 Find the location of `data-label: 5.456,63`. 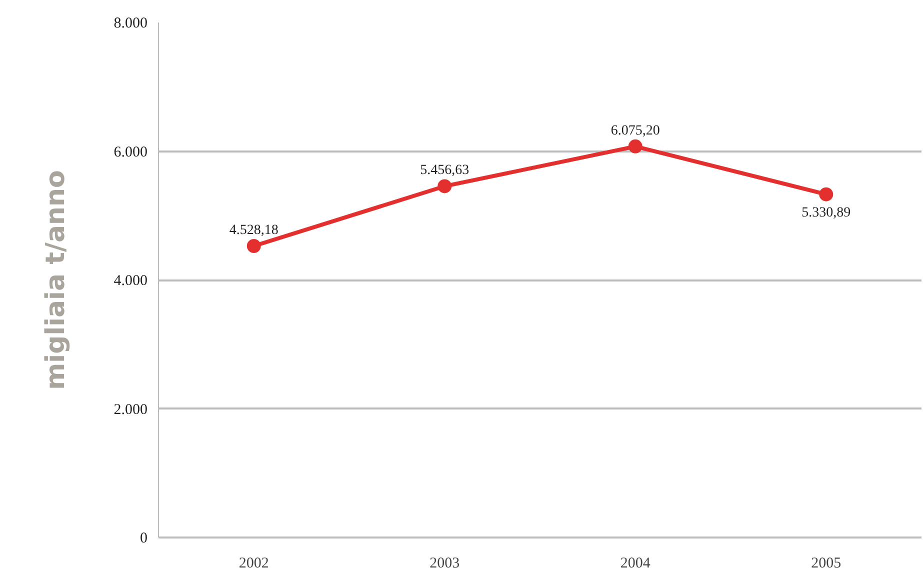

data-label: 5.456,63 is located at coordinates (445, 170).